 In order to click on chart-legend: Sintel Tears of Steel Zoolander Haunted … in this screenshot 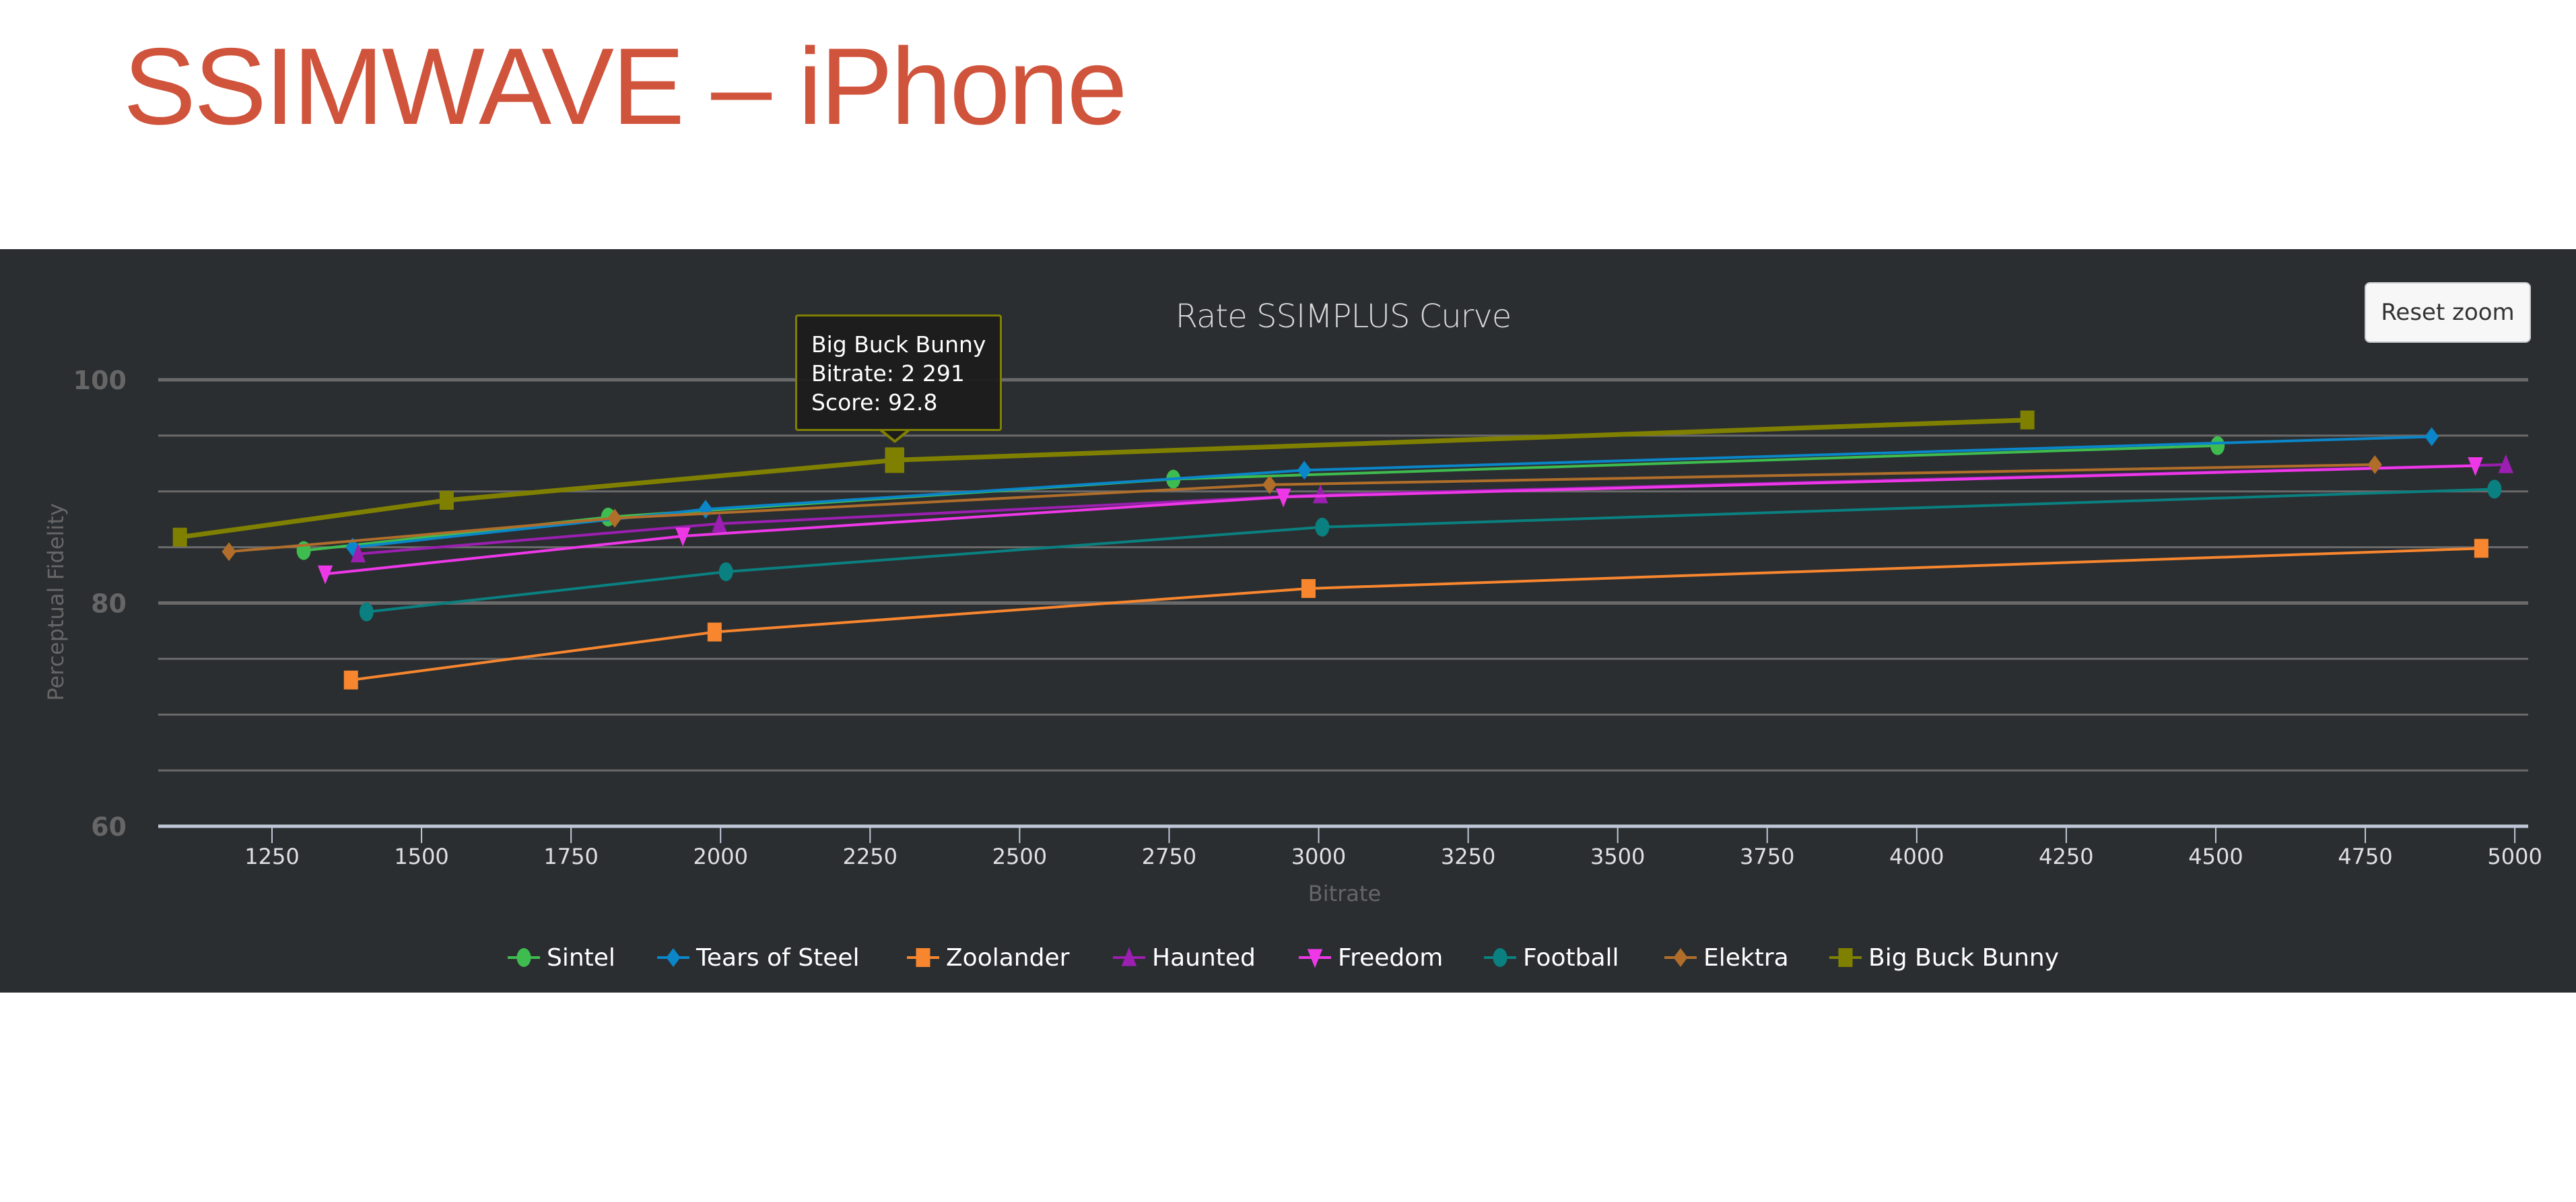, I will do `click(1288, 958)`.